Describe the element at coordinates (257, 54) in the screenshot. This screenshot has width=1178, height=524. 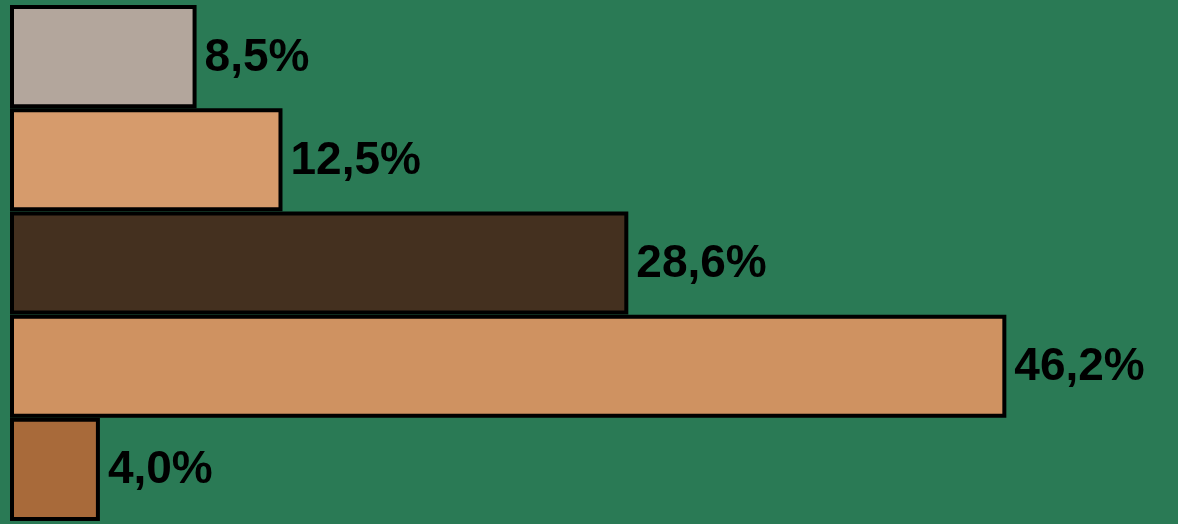
I see `data-label: 8,5%` at that location.